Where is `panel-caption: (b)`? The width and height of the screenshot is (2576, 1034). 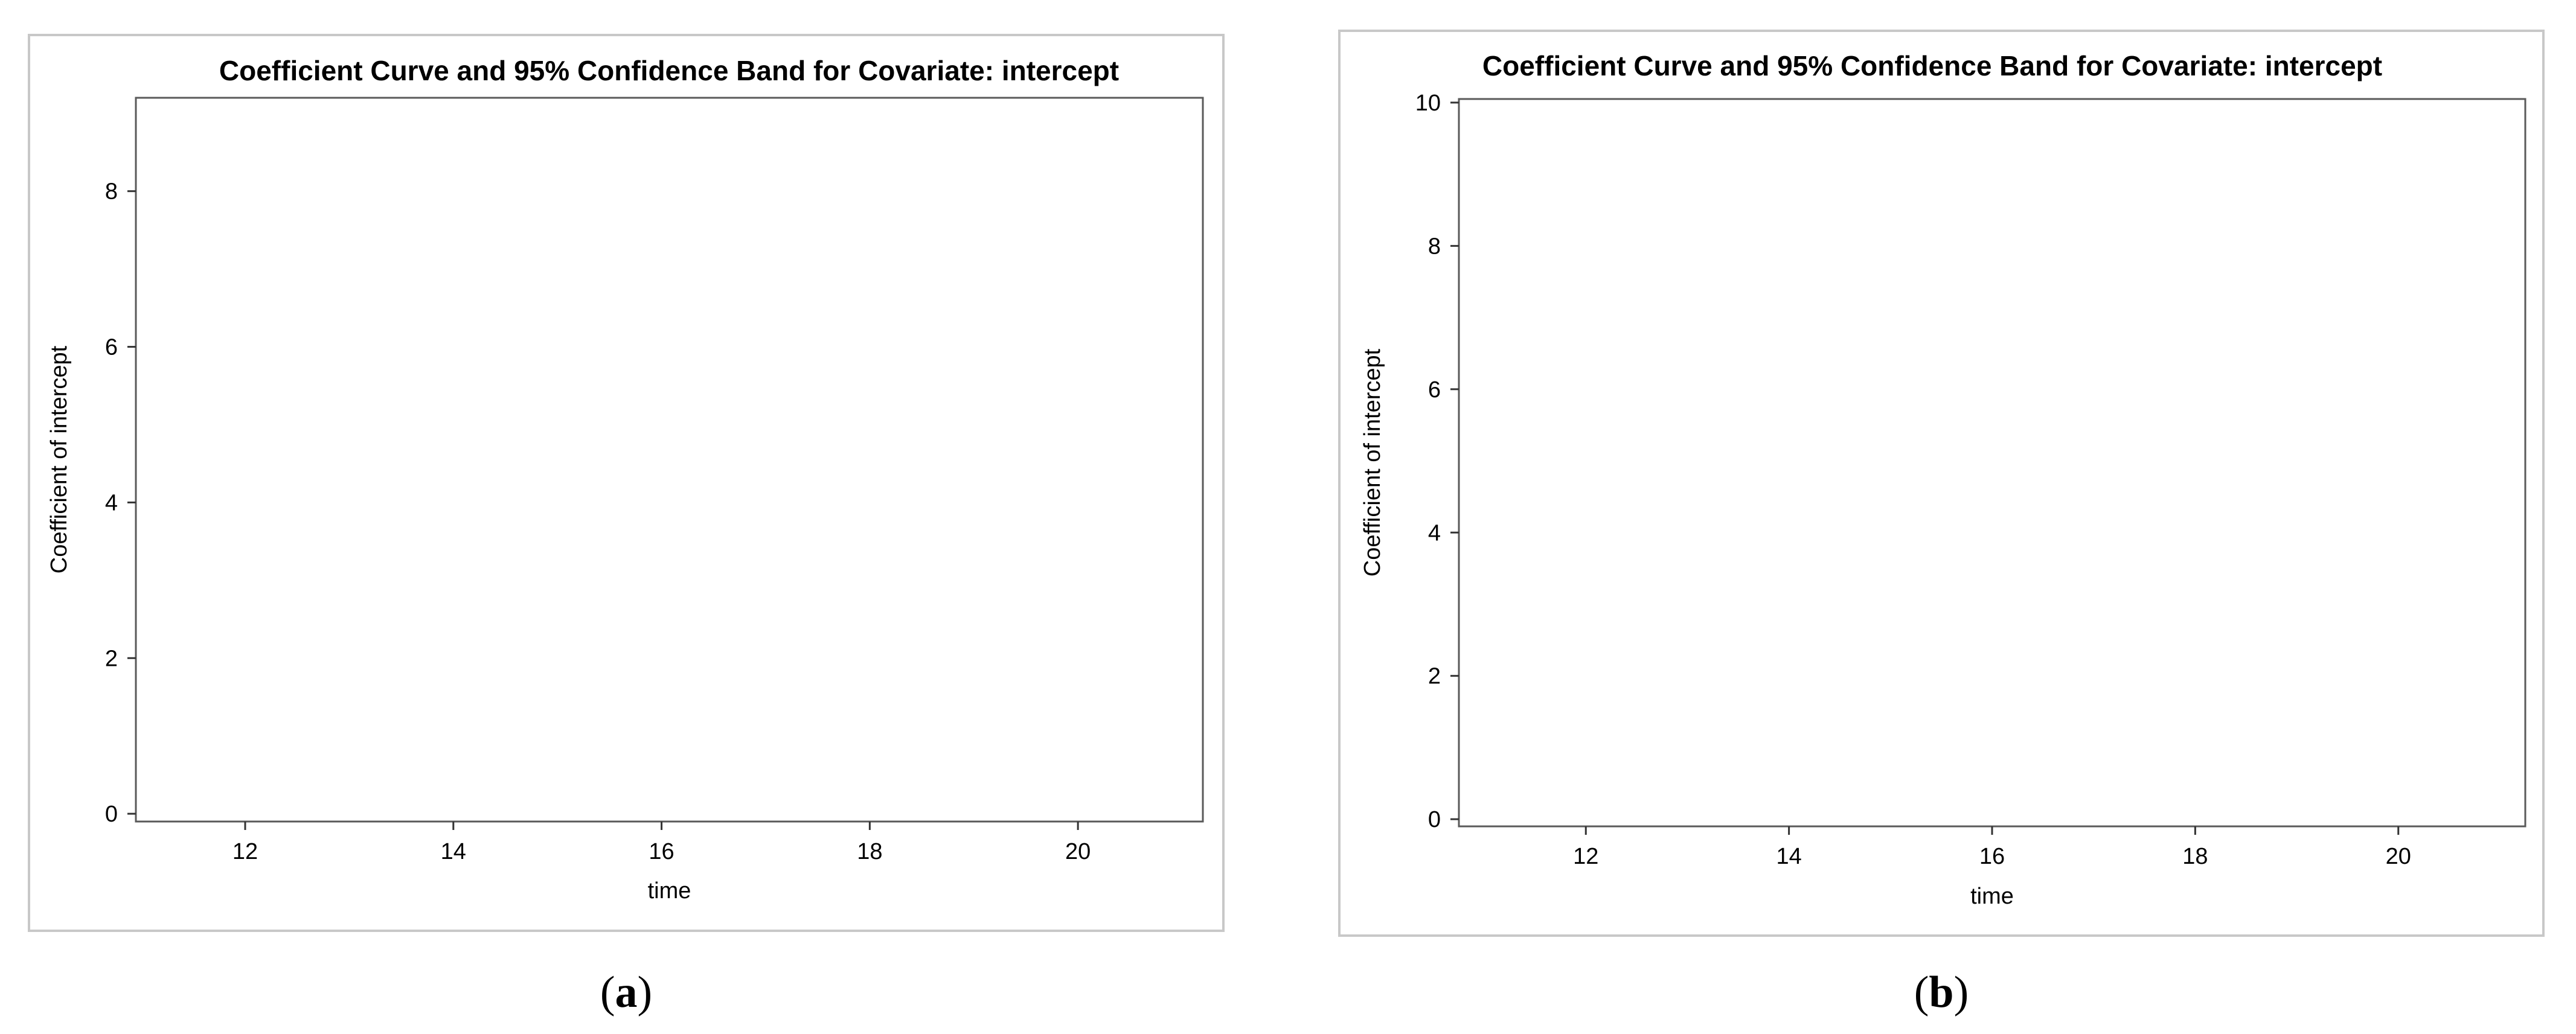
panel-caption: (b) is located at coordinates (1941, 993).